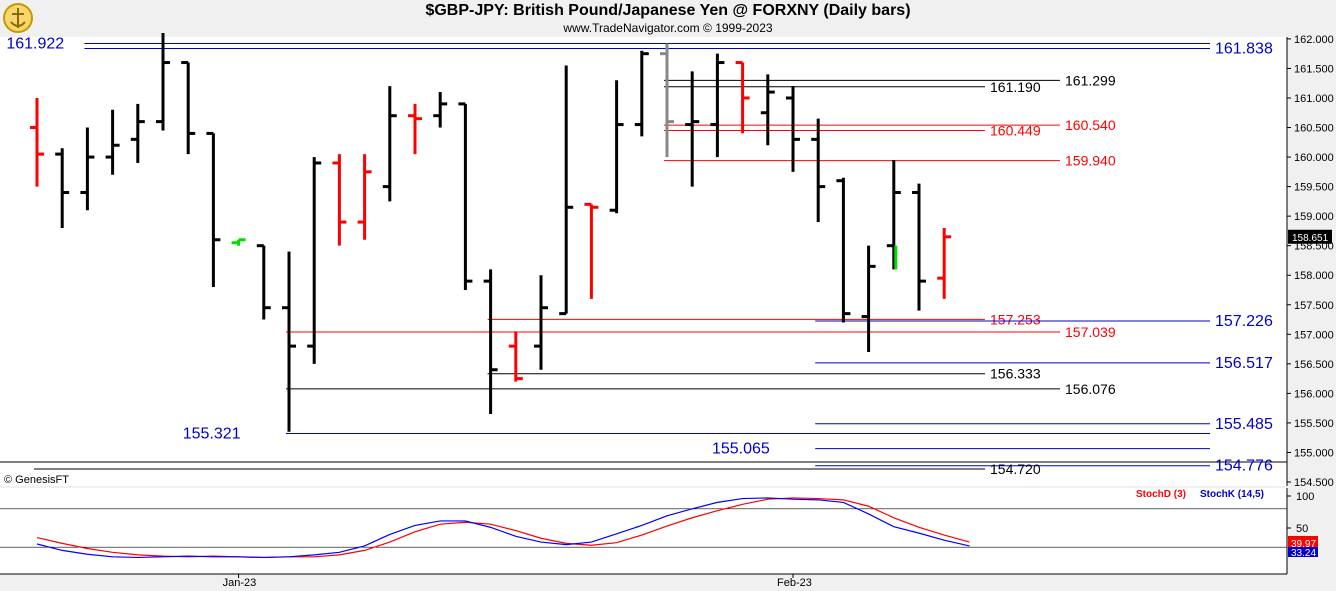  I want to click on level-label: 156.333, so click(1015, 374).